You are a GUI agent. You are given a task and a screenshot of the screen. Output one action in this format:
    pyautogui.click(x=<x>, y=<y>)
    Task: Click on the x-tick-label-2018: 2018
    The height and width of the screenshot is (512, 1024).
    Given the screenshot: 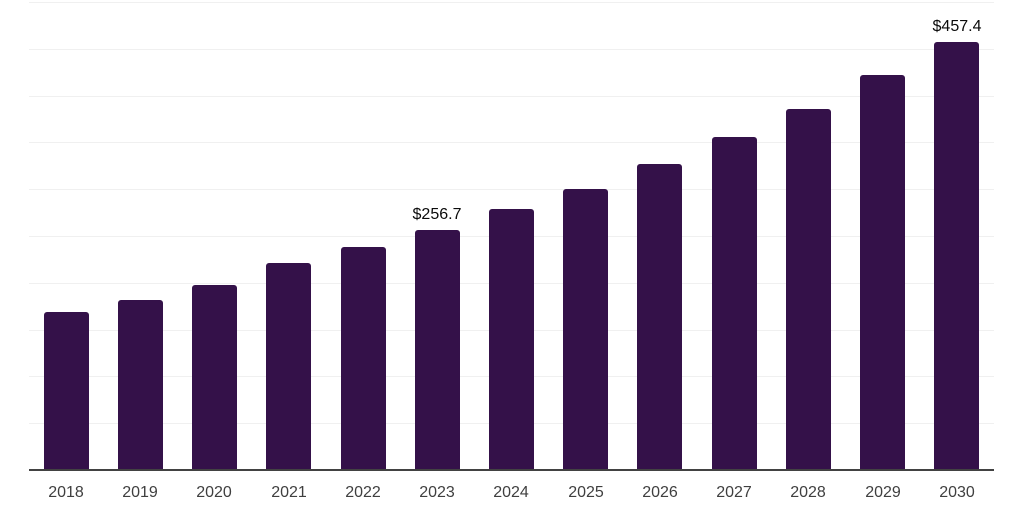 What is the action you would take?
    pyautogui.click(x=66, y=492)
    